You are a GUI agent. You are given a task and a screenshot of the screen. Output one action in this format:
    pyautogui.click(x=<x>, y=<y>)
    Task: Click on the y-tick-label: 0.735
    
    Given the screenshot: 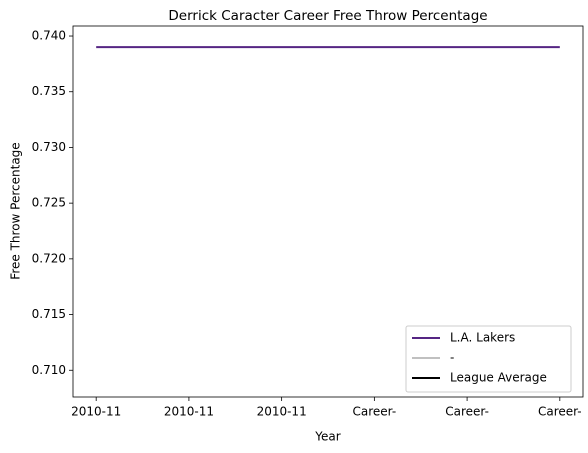 What is the action you would take?
    pyautogui.click(x=49, y=91)
    